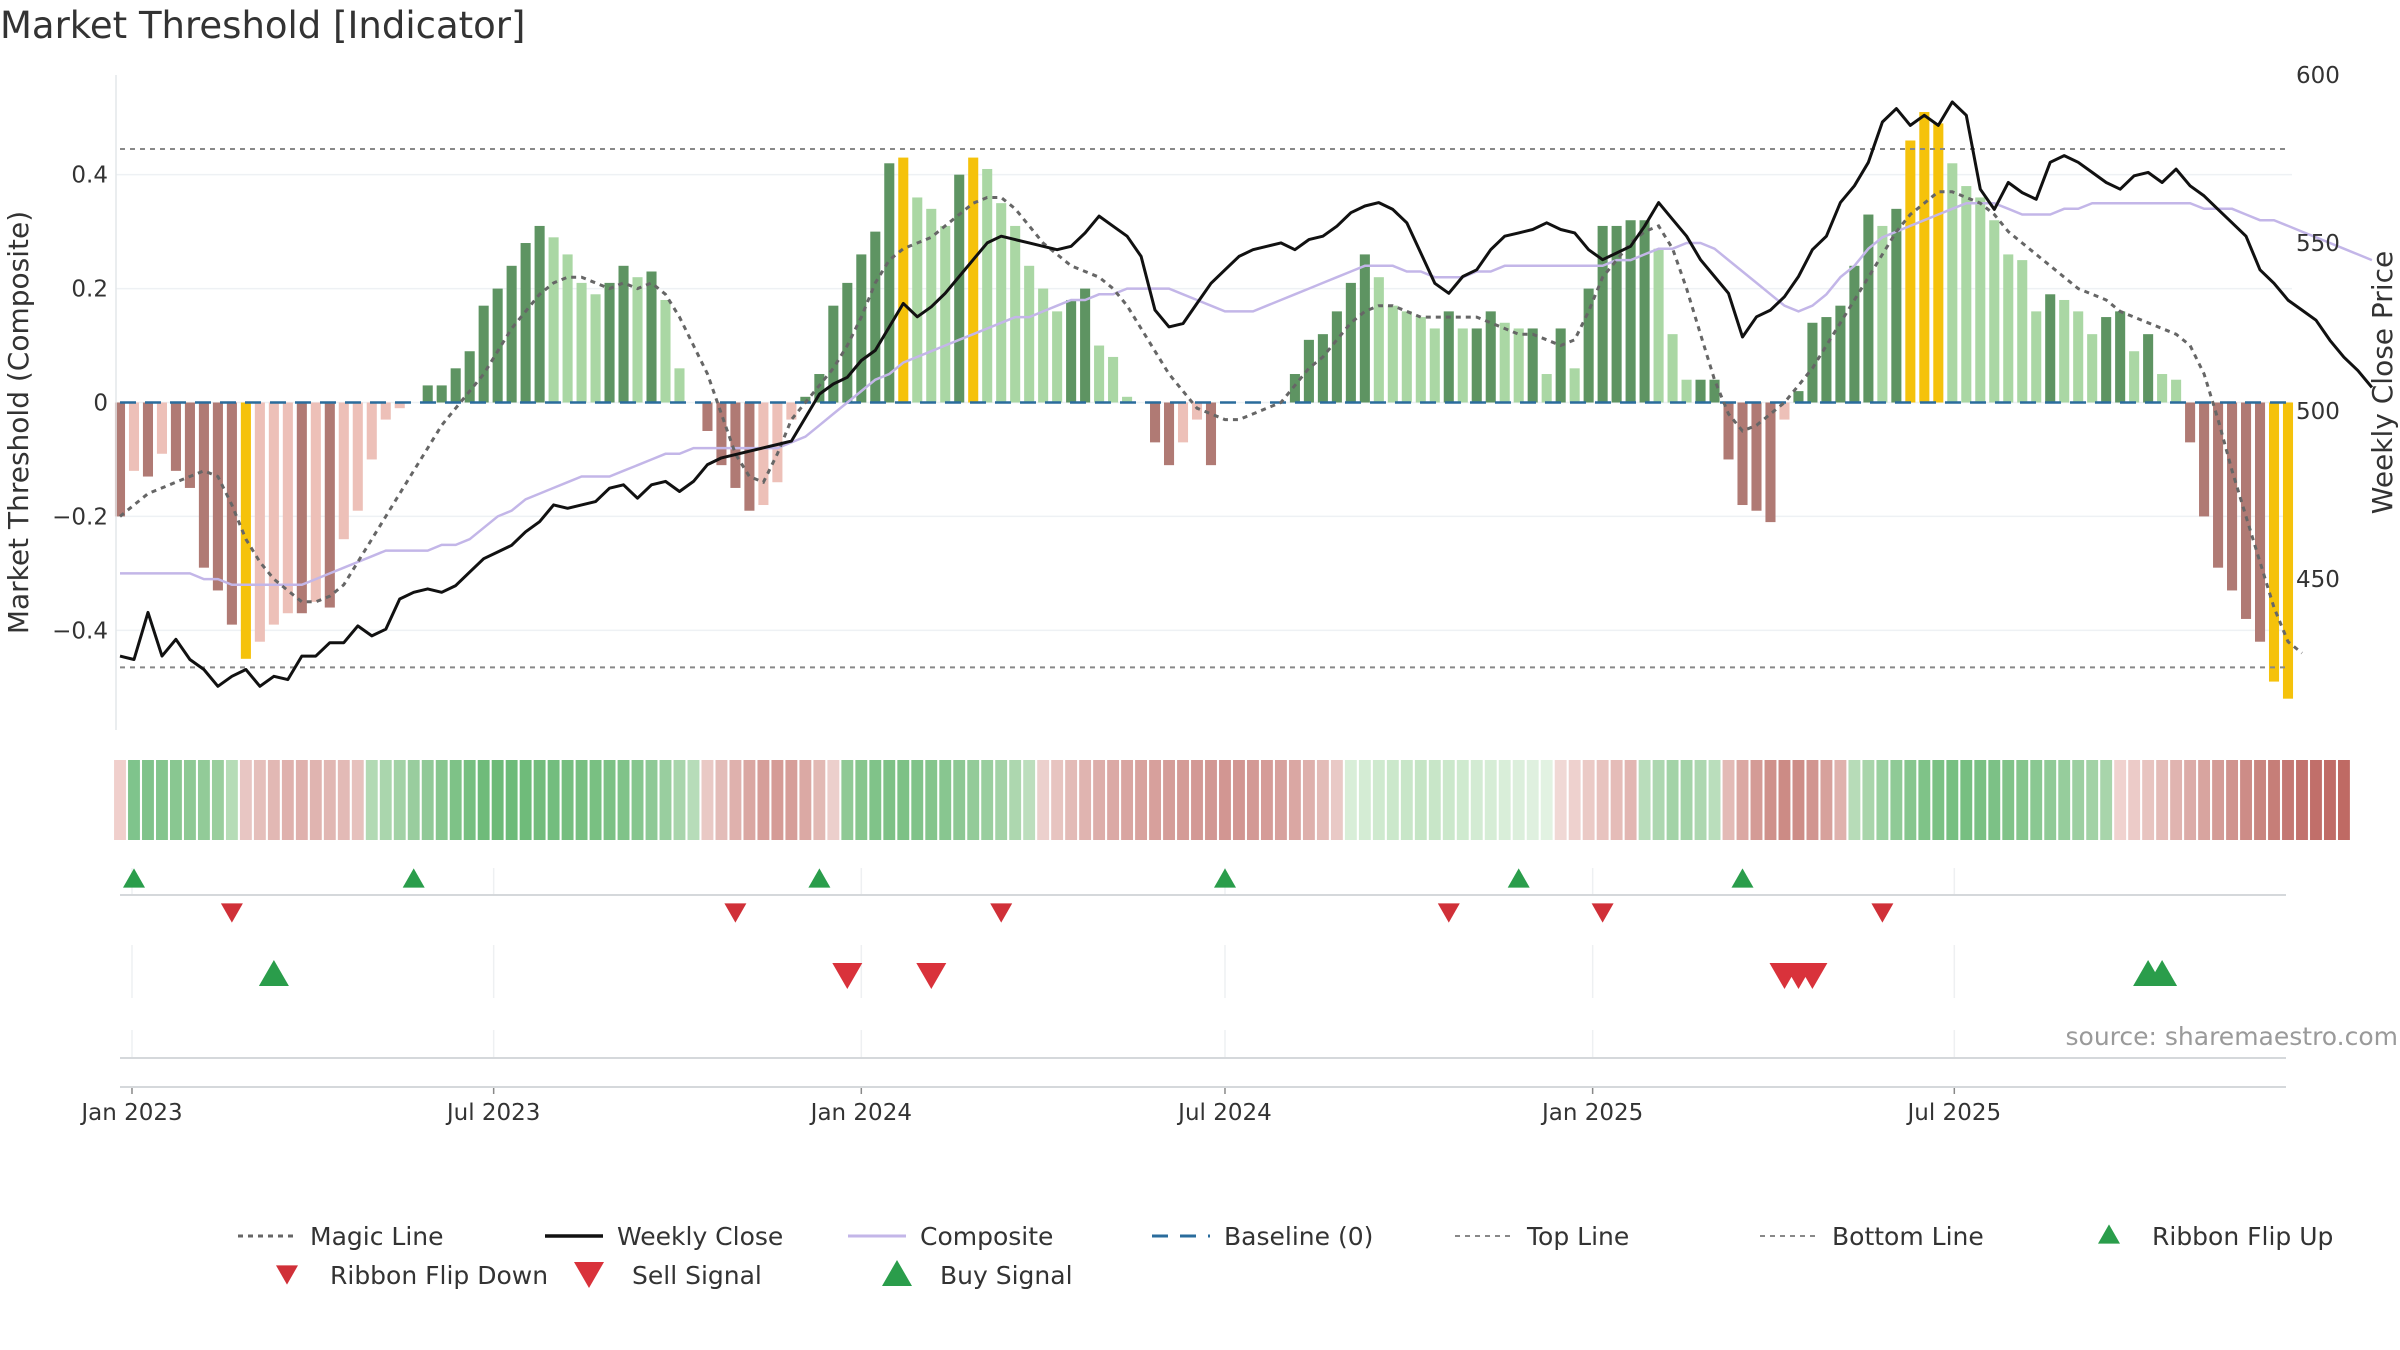 This screenshot has height=1350, width=2400. I want to click on y-right-tick-label: 500, so click(2318, 412).